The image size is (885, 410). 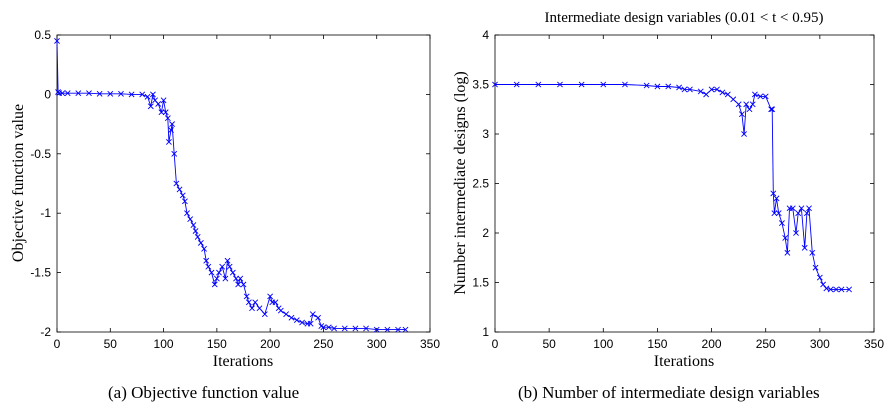 What do you see at coordinates (430, 344) in the screenshot?
I see `objective-x-tick-label: 350` at bounding box center [430, 344].